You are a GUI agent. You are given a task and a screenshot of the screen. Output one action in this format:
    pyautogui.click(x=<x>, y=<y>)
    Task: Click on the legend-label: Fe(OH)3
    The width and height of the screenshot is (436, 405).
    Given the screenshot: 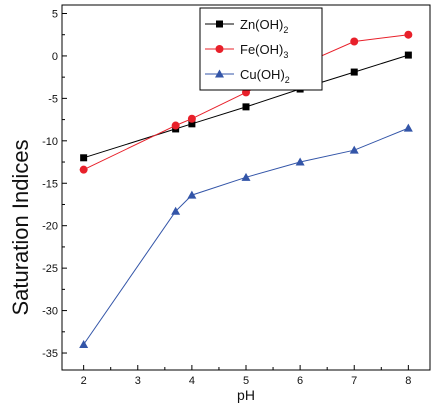 What is the action you would take?
    pyautogui.click(x=264, y=51)
    